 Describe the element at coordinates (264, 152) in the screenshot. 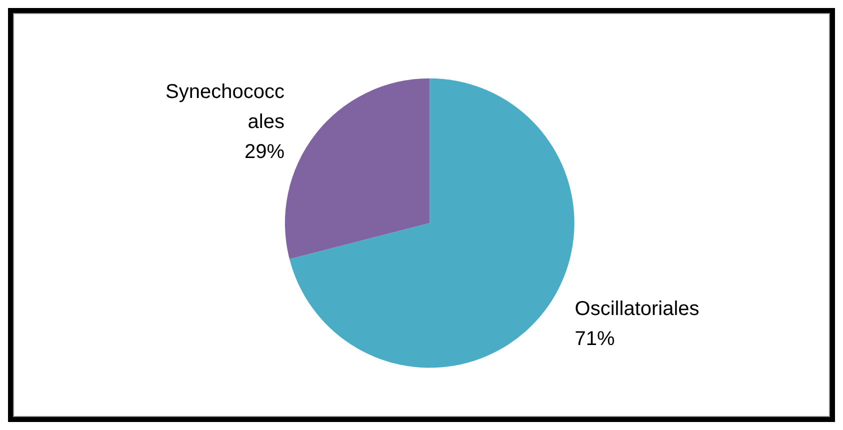

I see `data-label: 29%` at that location.